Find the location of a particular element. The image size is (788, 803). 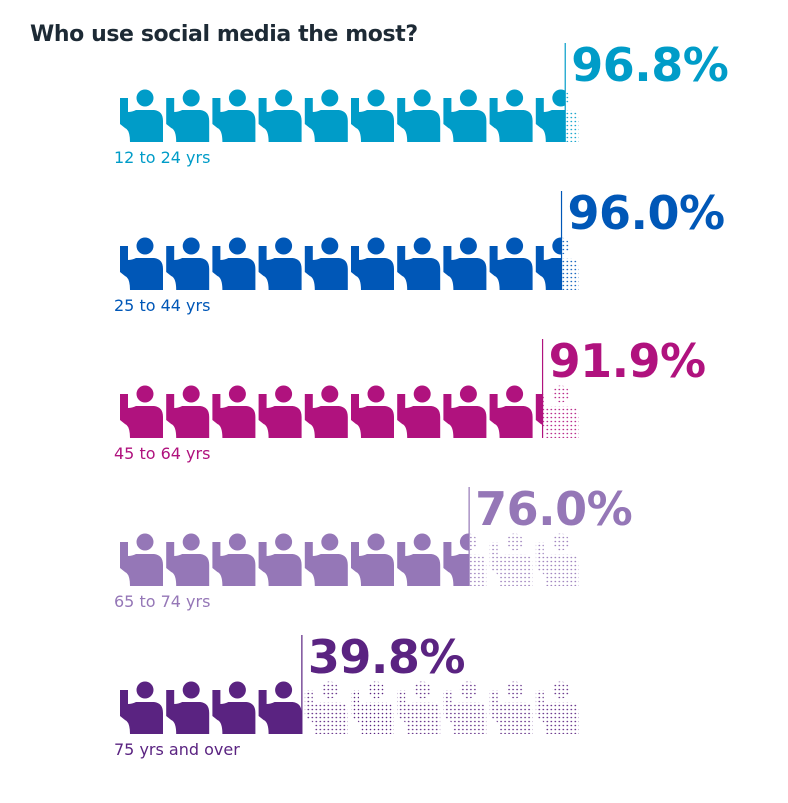

pictogram-row: 96.8% 12 to 24 yrs is located at coordinates (421, 102).